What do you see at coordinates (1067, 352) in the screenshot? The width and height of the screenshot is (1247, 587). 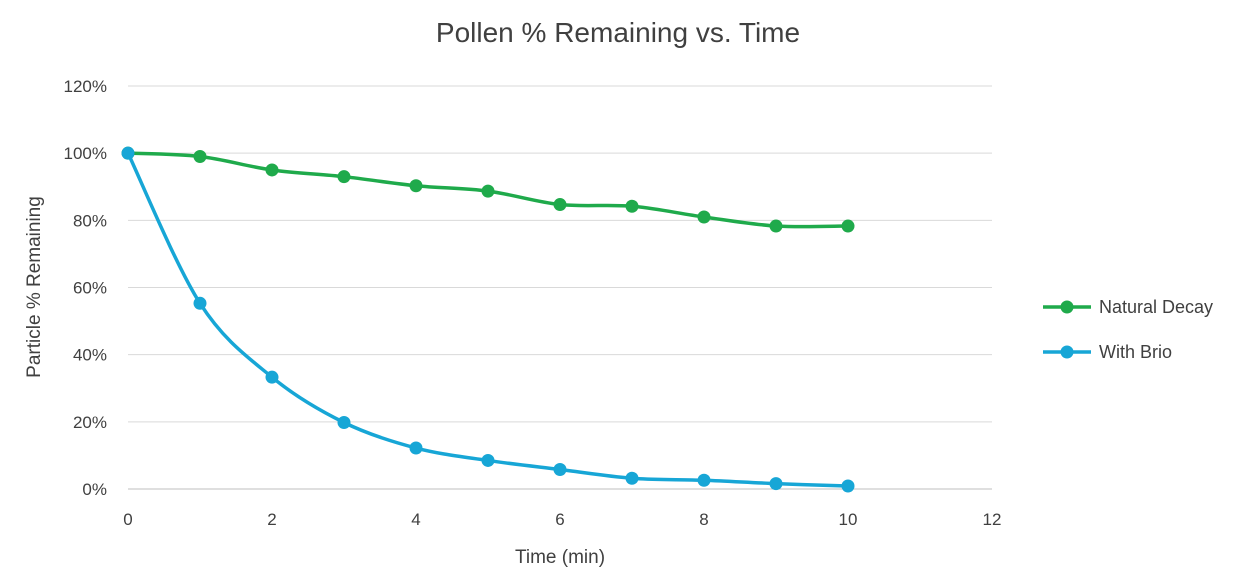 I see `legend-marker-with-brio` at bounding box center [1067, 352].